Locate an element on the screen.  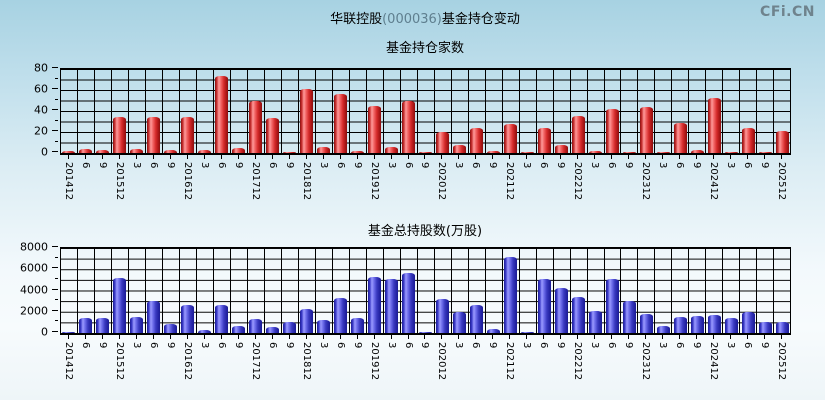
y-tick-label: 4000 is located at coordinates (34, 289).